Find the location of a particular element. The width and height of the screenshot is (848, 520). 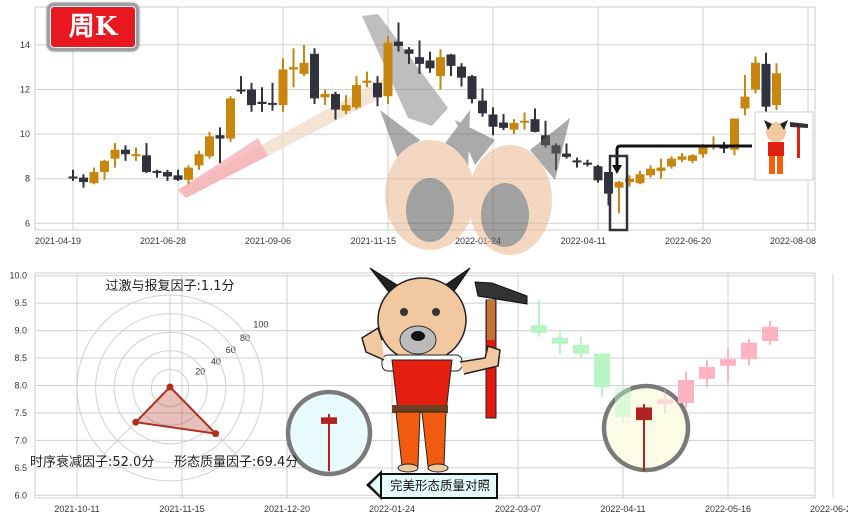

dog-faces-overlay is located at coordinates (475, 182).